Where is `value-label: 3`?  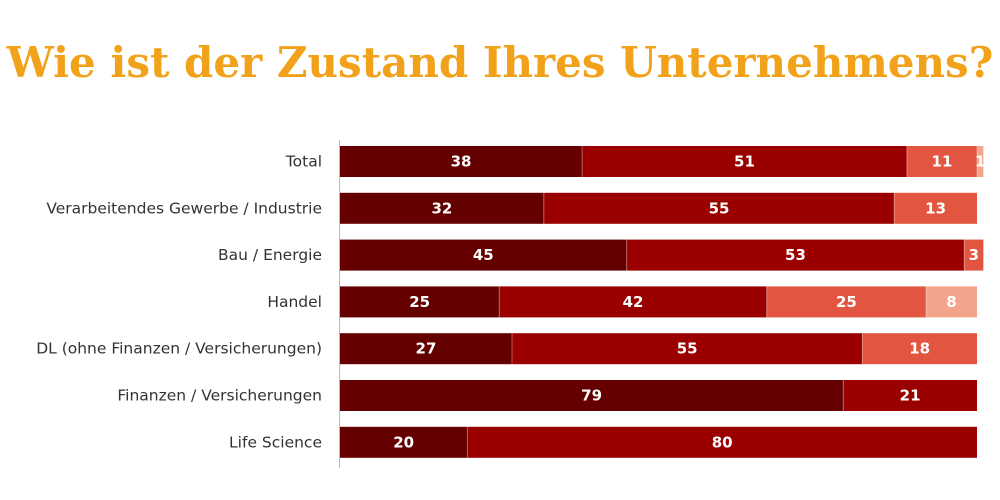 value-label: 3 is located at coordinates (974, 255).